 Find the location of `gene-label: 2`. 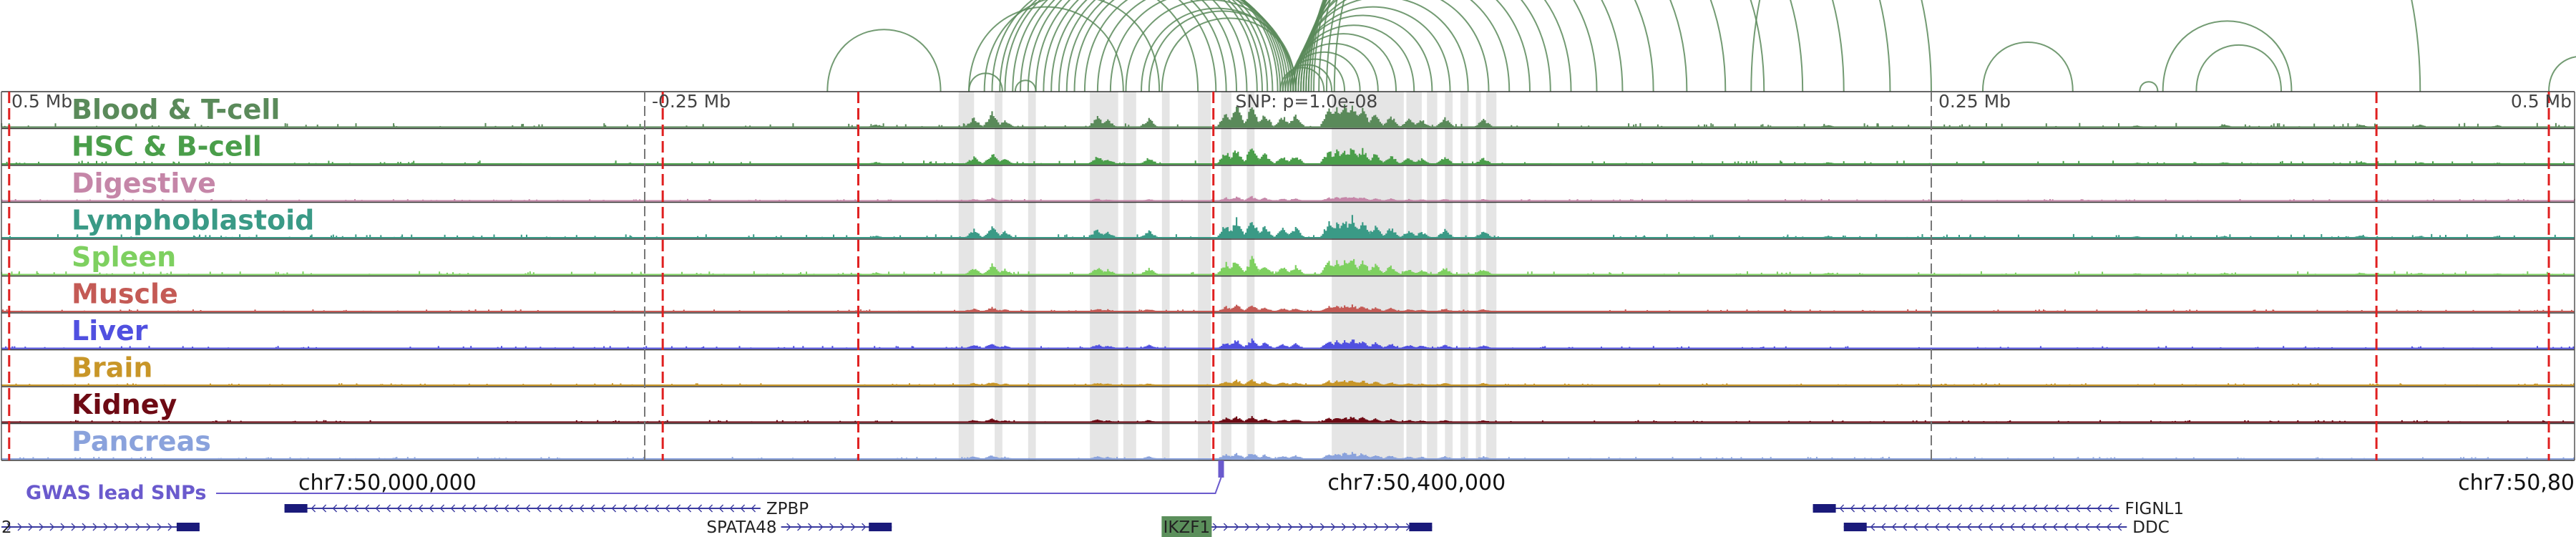

gene-label: 2 is located at coordinates (7, 527).